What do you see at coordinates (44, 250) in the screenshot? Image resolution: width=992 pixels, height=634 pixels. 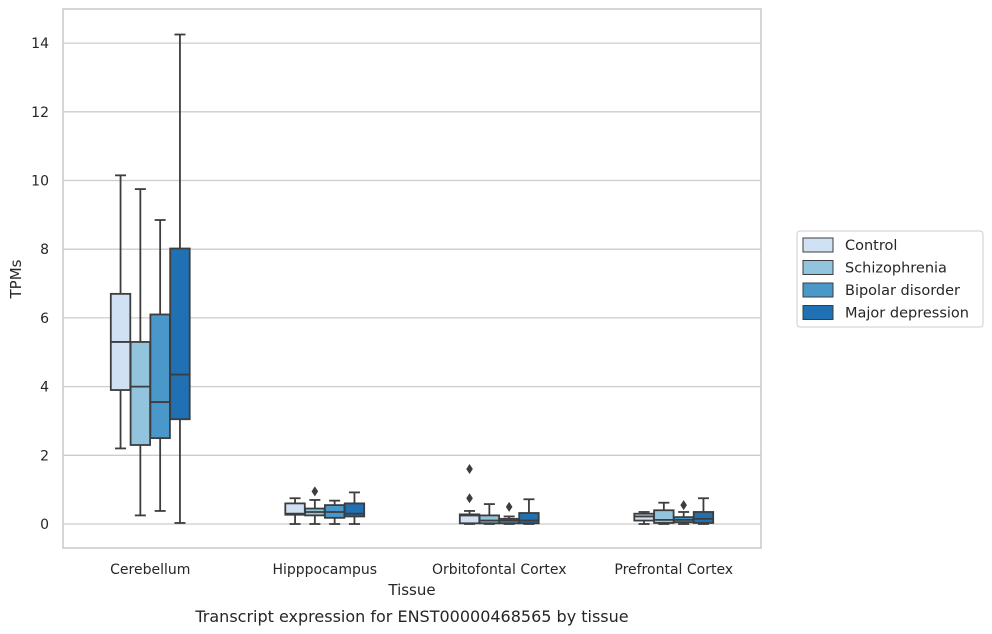 I see `y-tick-label: 8` at bounding box center [44, 250].